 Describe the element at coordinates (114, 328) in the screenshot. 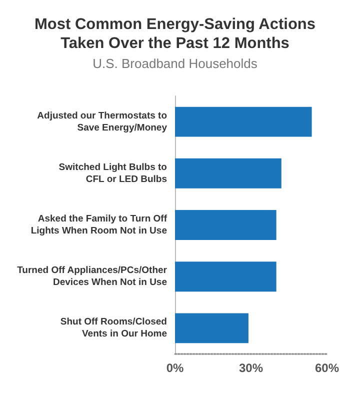

I see `y-tick-label: Shut Off Rooms/Closed Vents in Our Home` at that location.